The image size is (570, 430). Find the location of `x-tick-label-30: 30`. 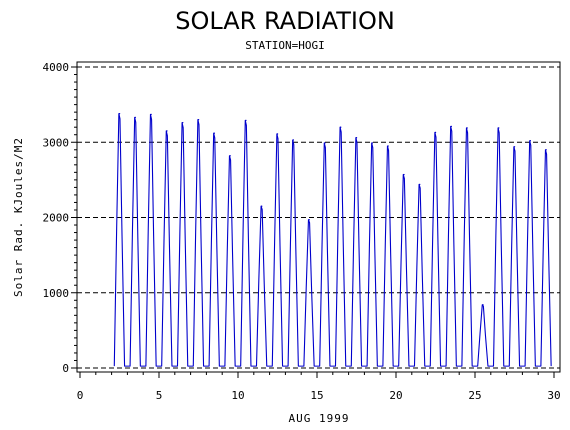

x-tick-label-30: 30 is located at coordinates (553, 395).